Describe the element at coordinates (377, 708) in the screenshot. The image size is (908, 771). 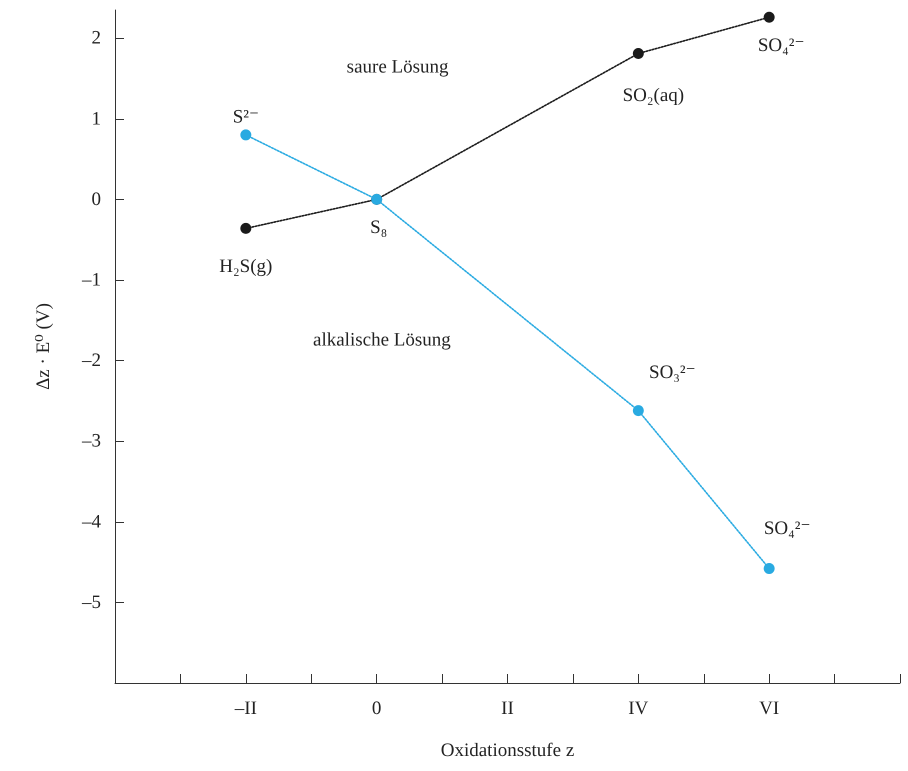
I see `x-tick-label: 0` at that location.